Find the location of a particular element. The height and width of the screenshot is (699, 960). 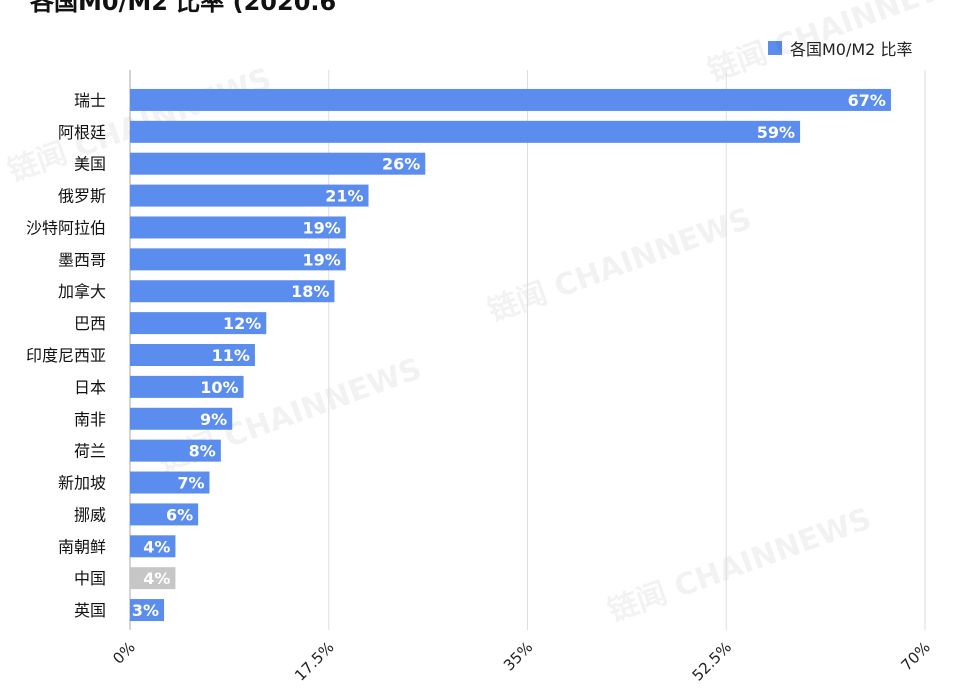

value-label: 11% is located at coordinates (231, 355).